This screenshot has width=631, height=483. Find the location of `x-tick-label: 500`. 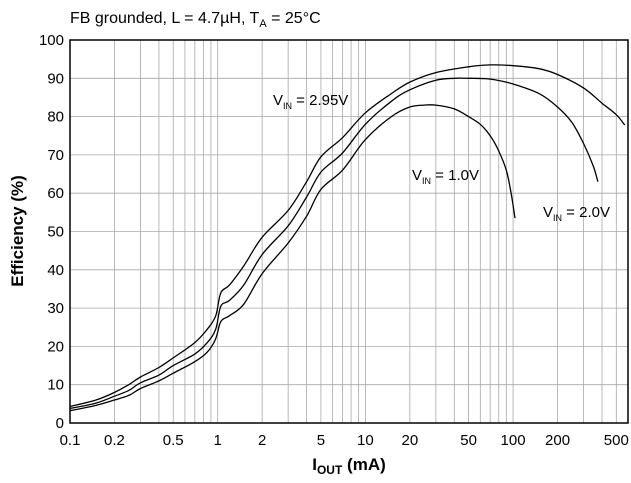

x-tick-label: 500 is located at coordinates (616, 440).